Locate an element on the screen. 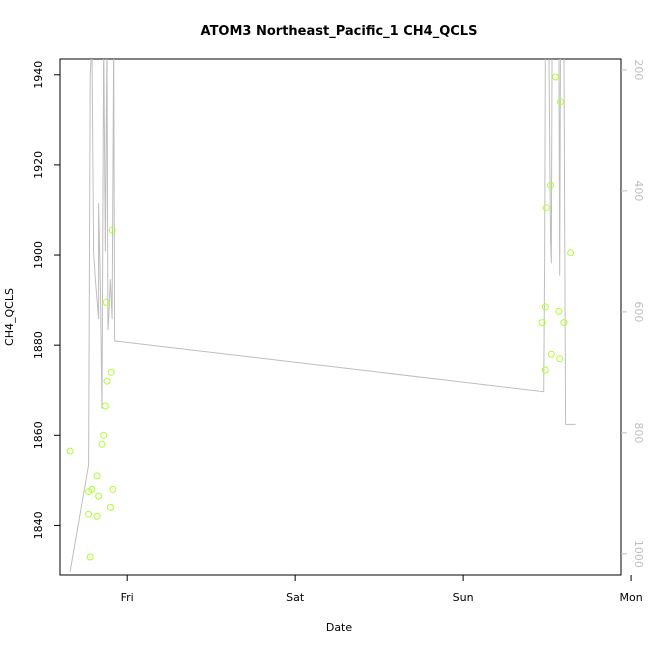  chart-title: ATOM3 Northeast_Pacific_1 CH4_QCLS is located at coordinates (339, 31).